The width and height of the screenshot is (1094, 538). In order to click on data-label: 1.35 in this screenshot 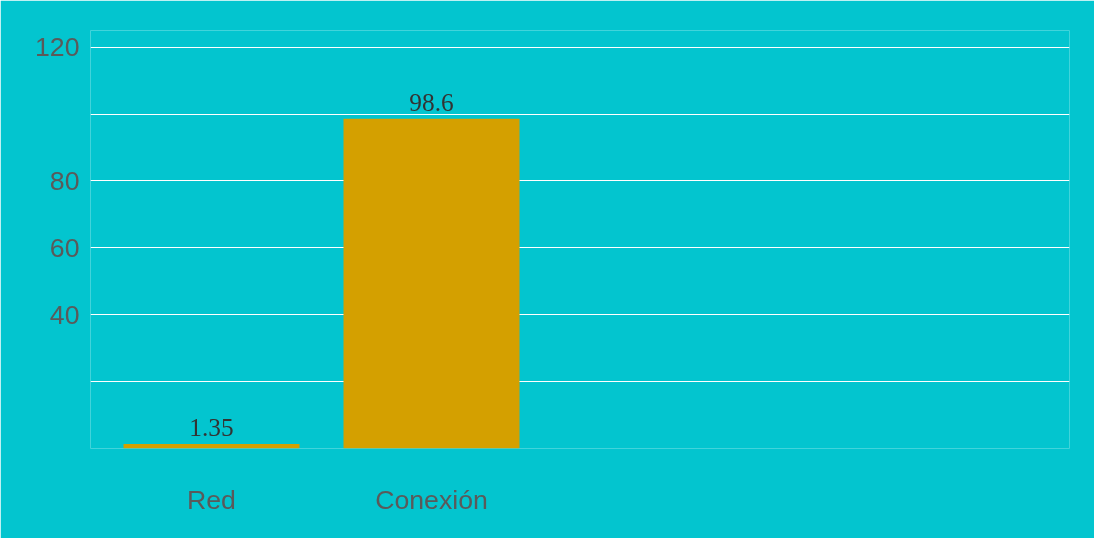, I will do `click(211, 426)`.